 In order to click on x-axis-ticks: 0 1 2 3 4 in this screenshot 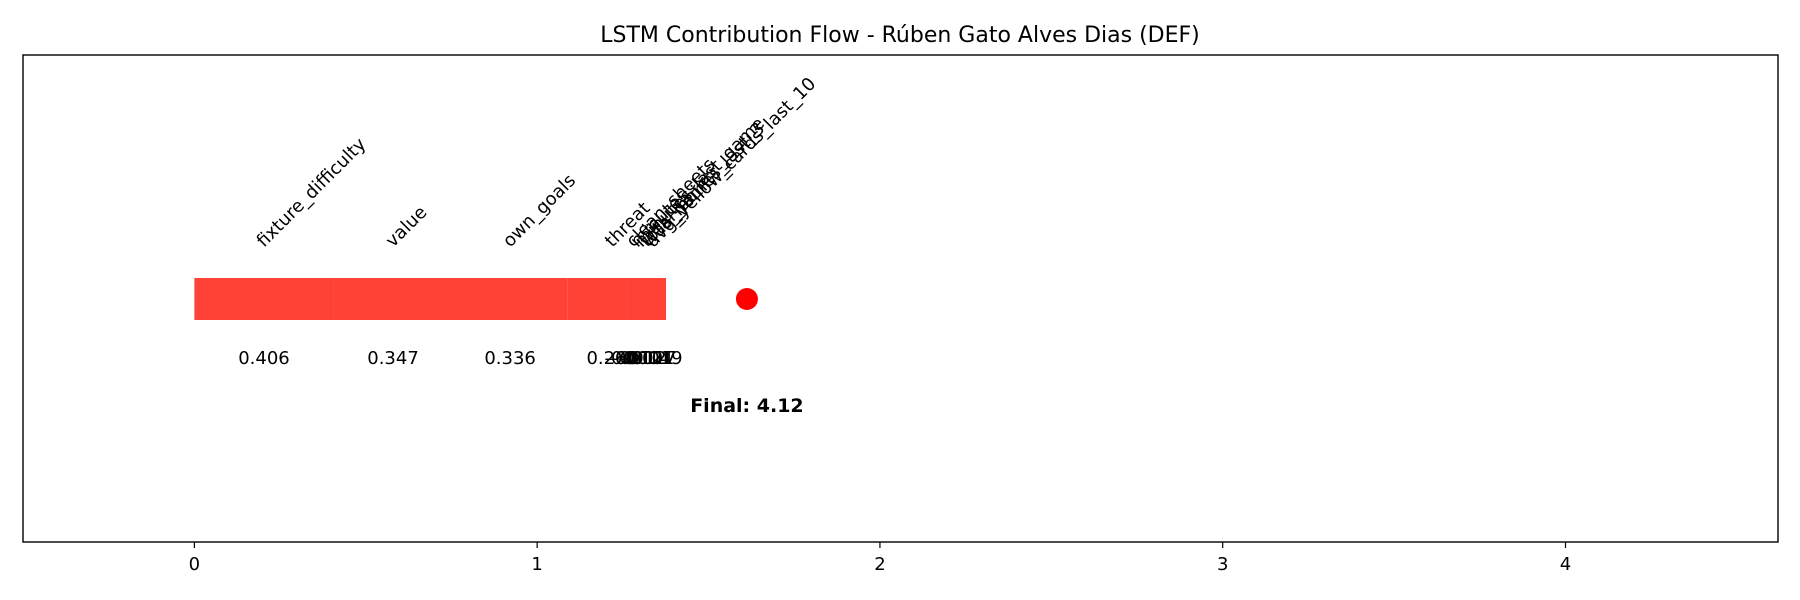, I will do `click(880, 558)`.